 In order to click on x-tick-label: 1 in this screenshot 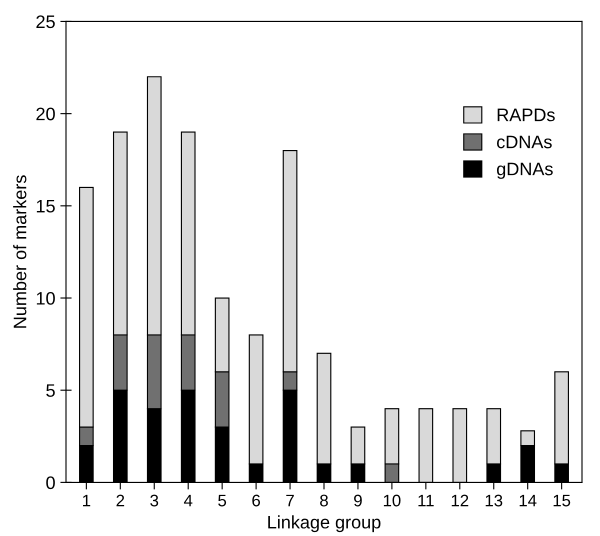, I will do `click(86, 500)`.